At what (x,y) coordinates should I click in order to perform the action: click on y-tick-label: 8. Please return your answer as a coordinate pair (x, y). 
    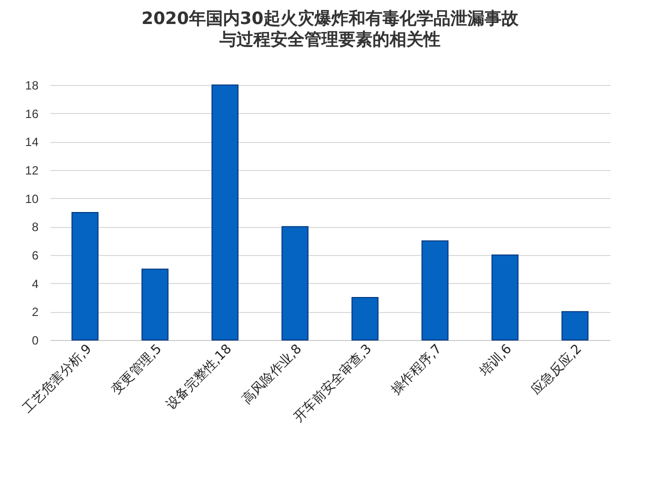
    Looking at the image, I should click on (35, 227).